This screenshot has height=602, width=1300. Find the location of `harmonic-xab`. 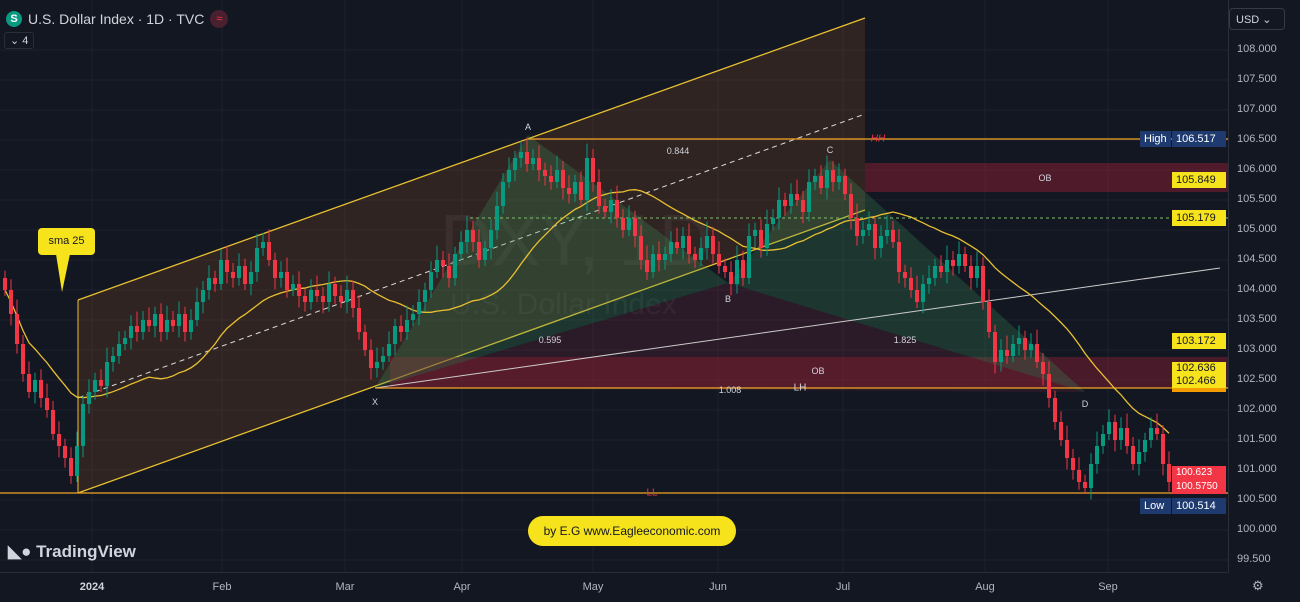

harmonic-xab is located at coordinates (551, 261).